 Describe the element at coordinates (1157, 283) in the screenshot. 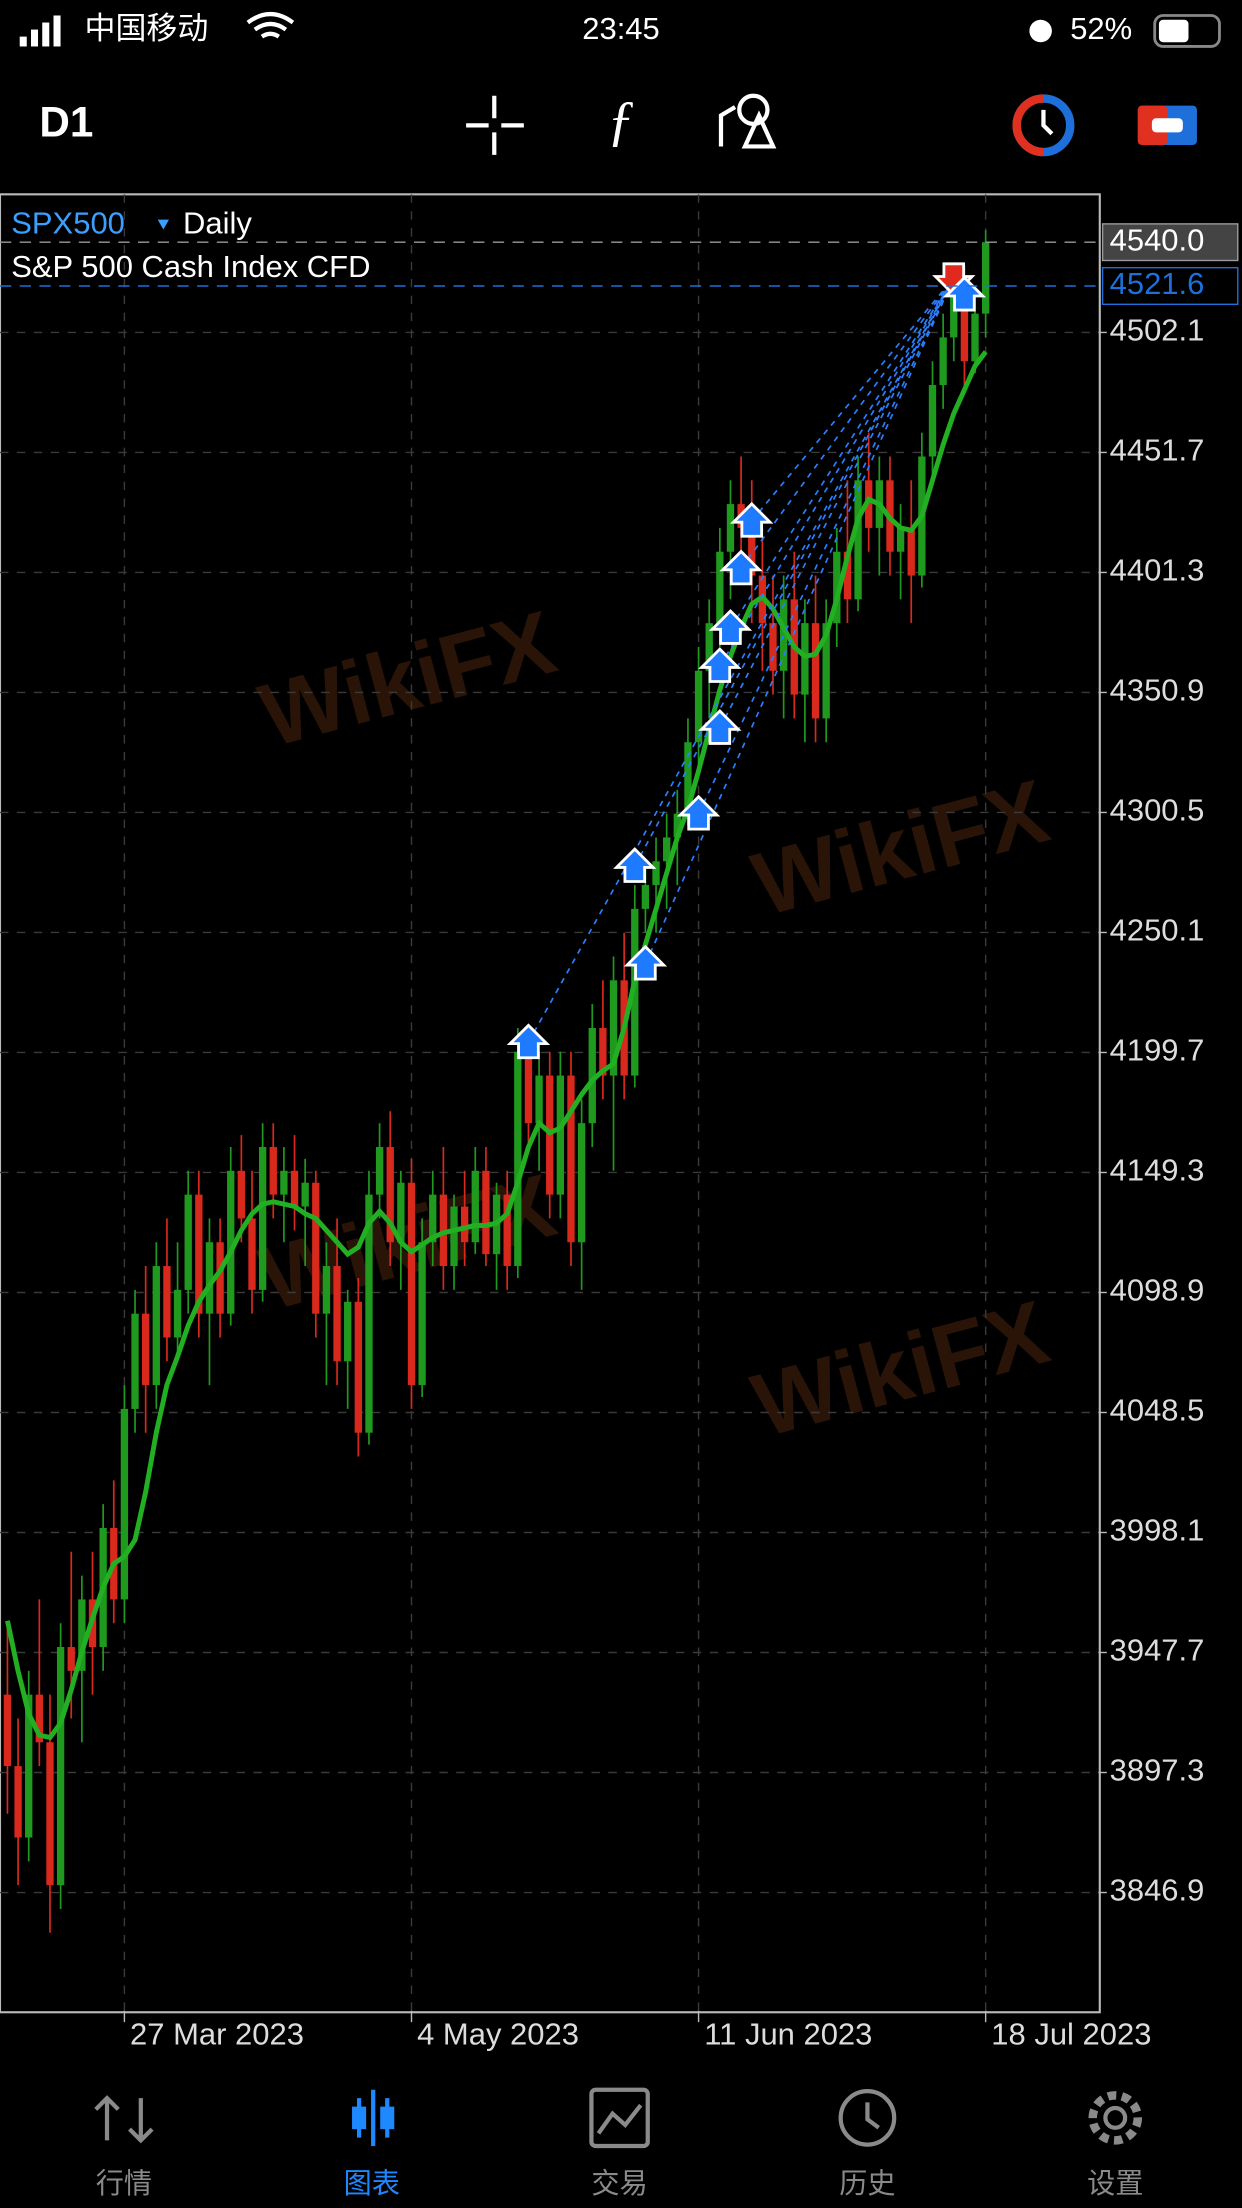

I see `price-label: 4521.6` at that location.